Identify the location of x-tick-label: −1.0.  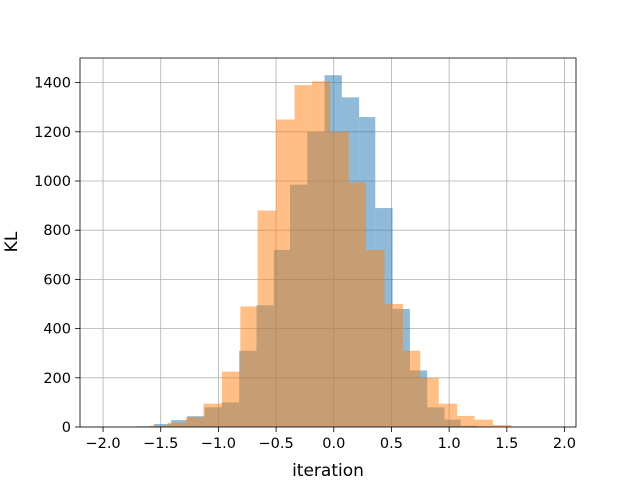
(218, 444).